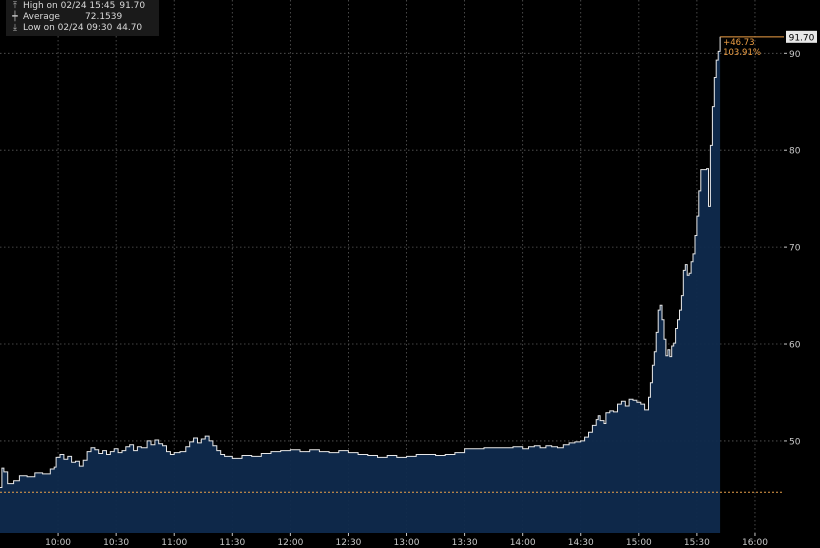 Image resolution: width=820 pixels, height=548 pixels. Describe the element at coordinates (68, 28) in the screenshot. I see `legend-label: Low on 02/24 09:30` at that location.